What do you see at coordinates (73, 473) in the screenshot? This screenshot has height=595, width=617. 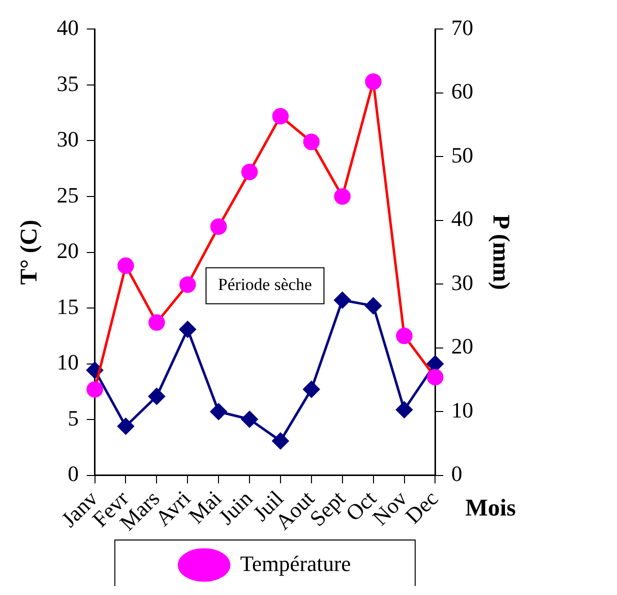 I see `y-tick-label: 0` at bounding box center [73, 473].